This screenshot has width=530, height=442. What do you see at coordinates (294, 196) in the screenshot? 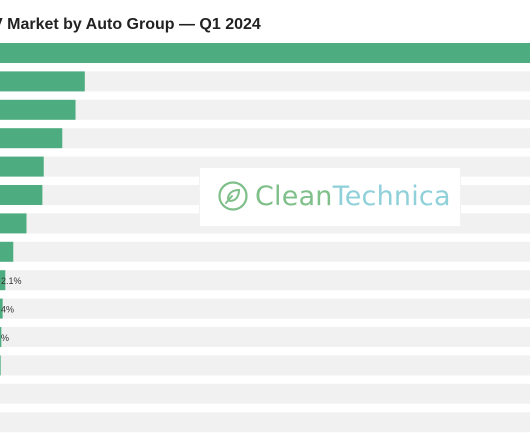
I see `watermark-text-clean: Clean` at bounding box center [294, 196].